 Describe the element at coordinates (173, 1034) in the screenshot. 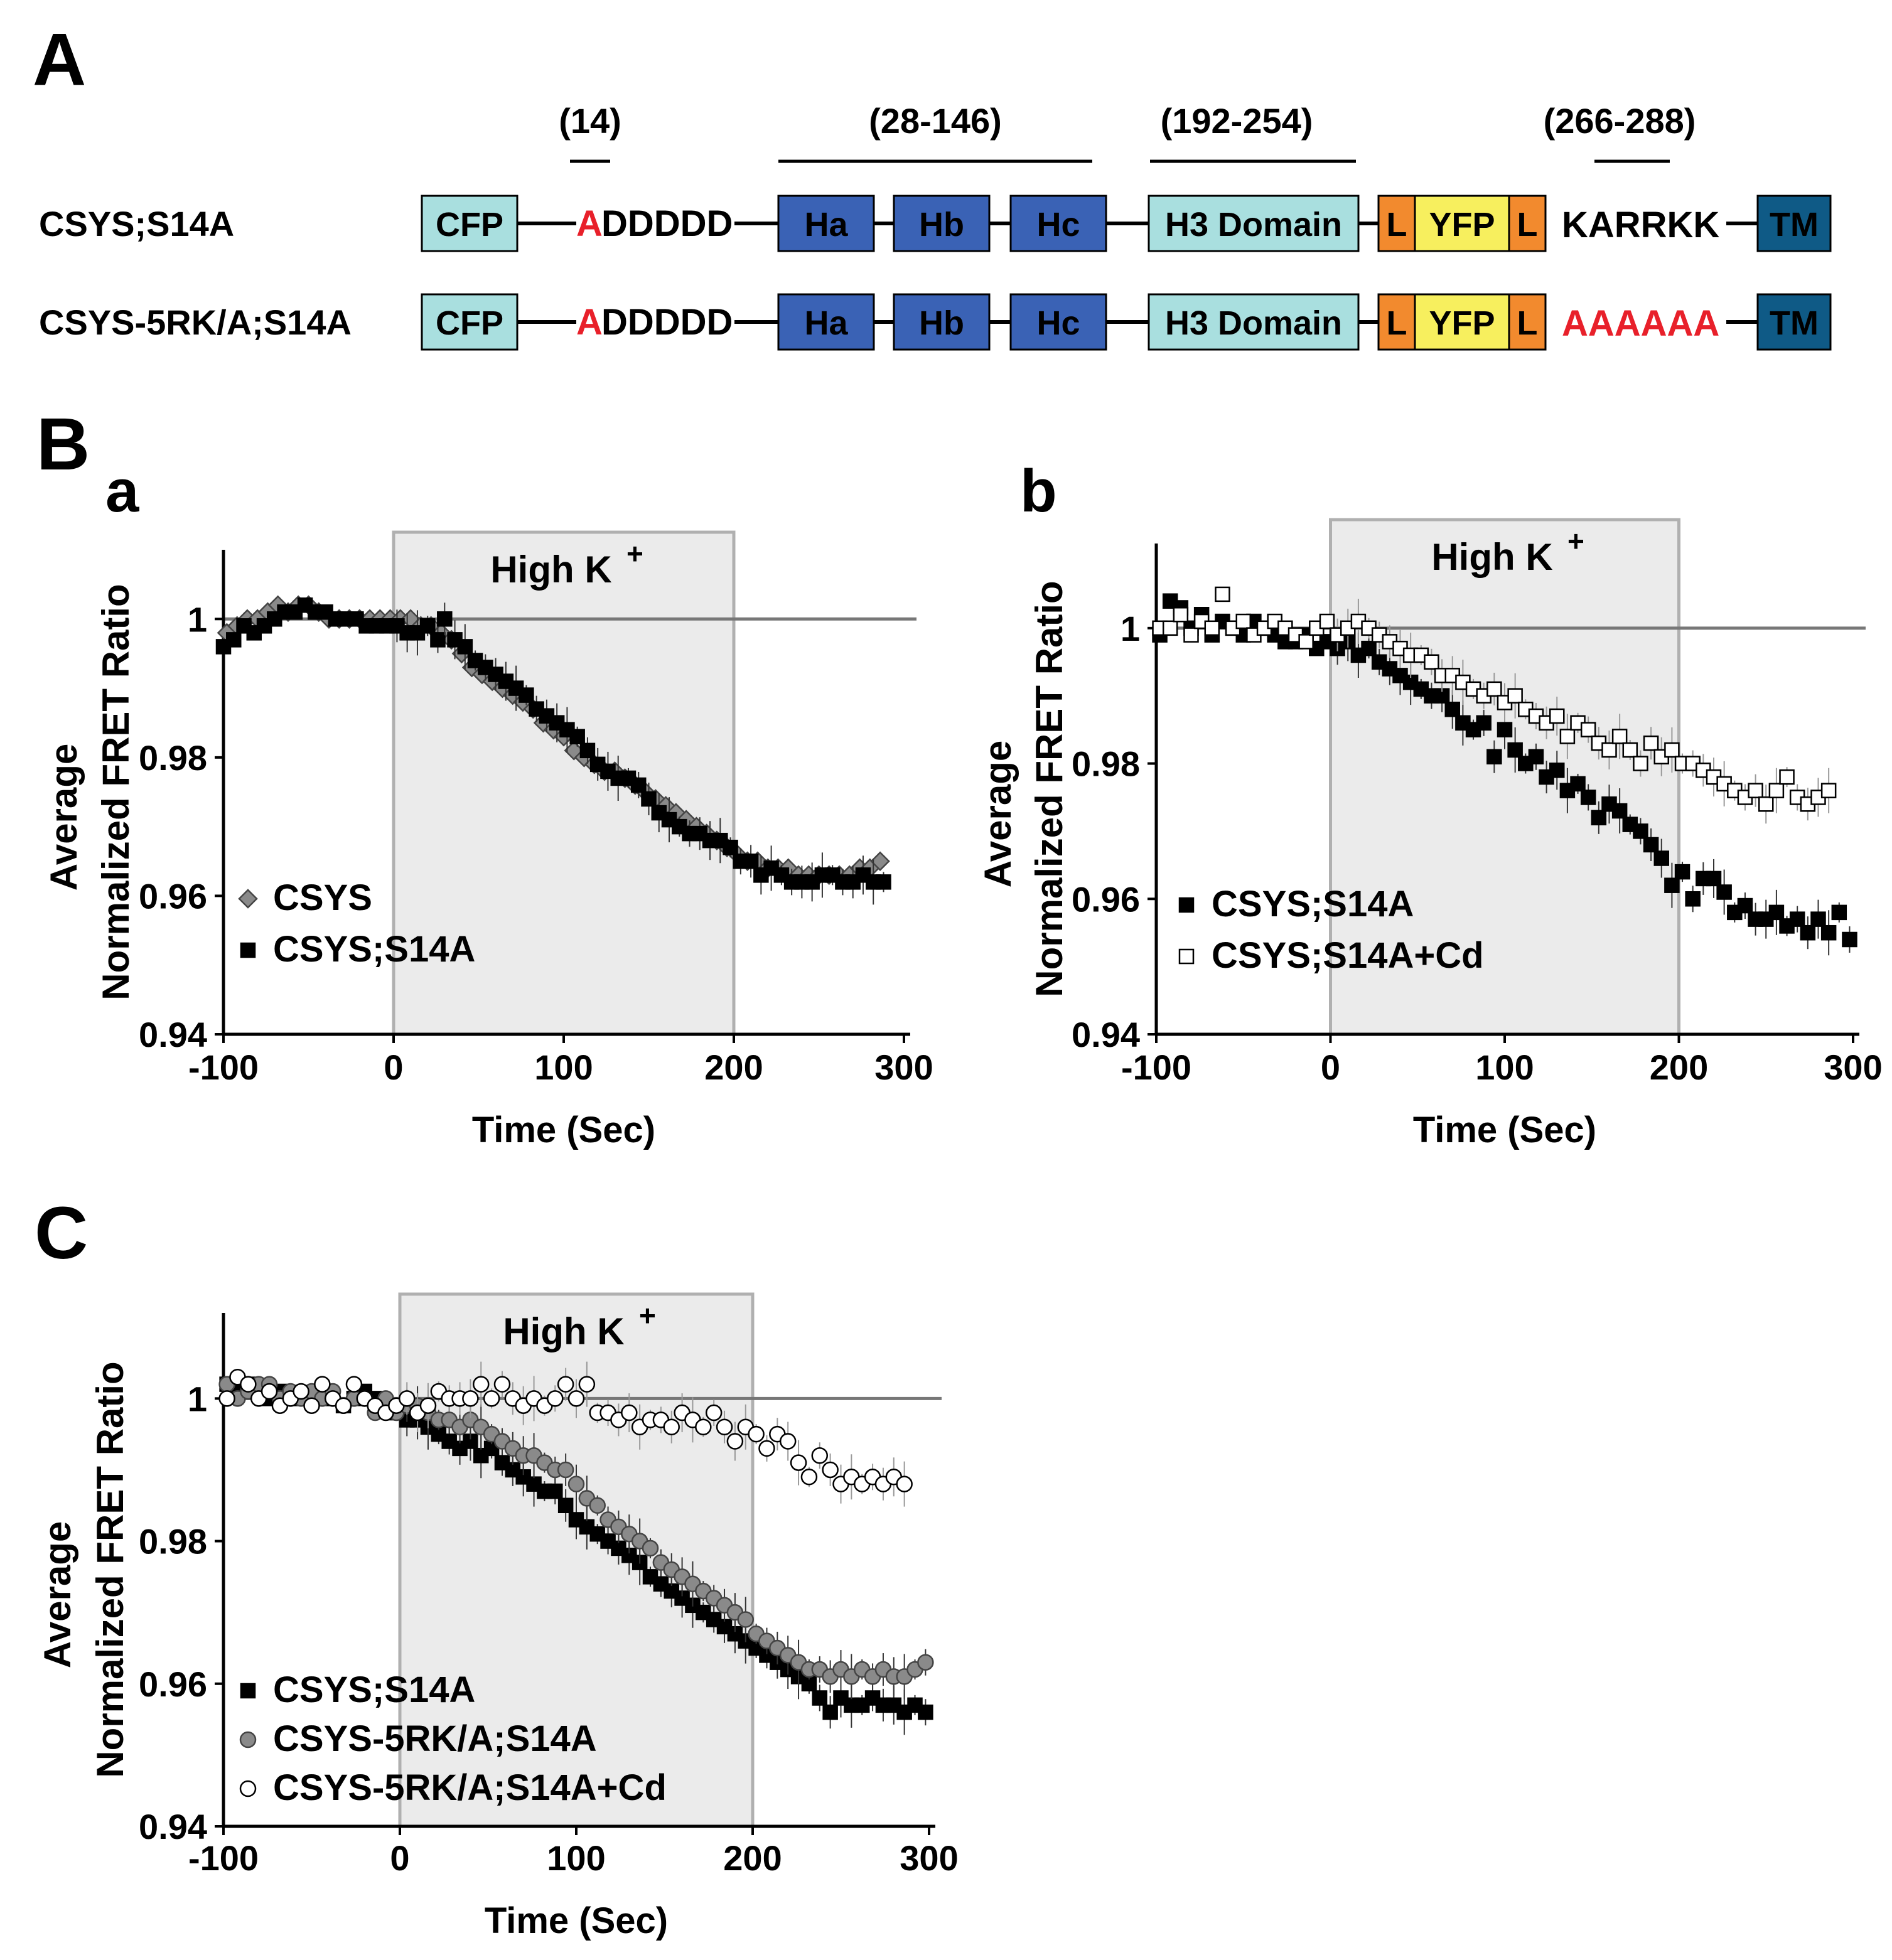

I see `y-tick-label: 0.94` at that location.